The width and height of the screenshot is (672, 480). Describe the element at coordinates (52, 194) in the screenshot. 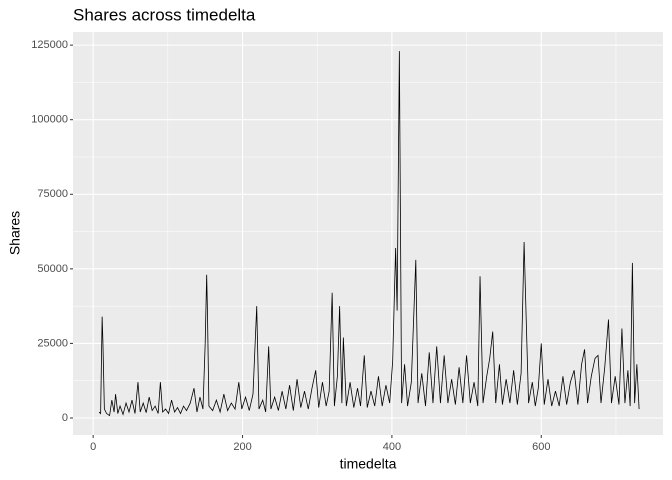

I see `y-tick-label: 75000` at that location.